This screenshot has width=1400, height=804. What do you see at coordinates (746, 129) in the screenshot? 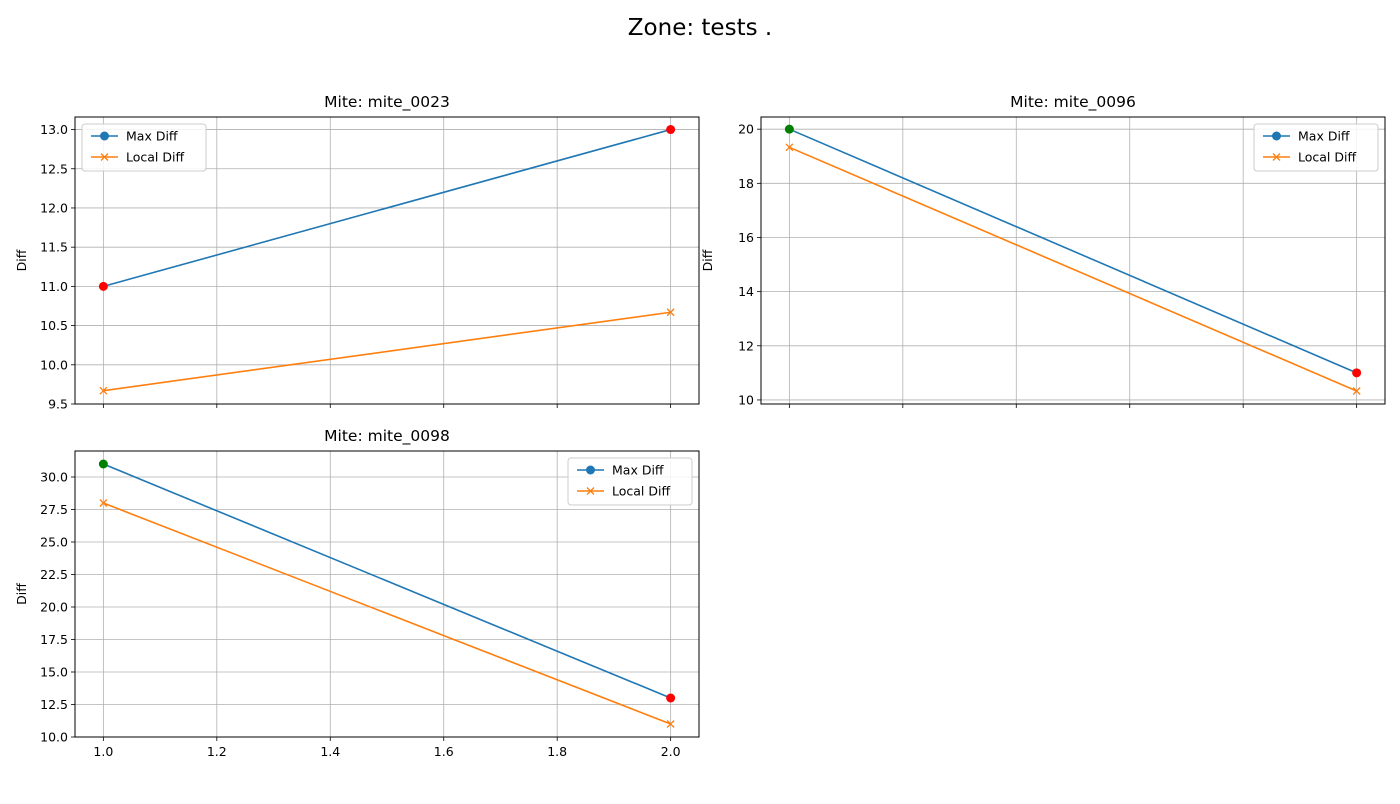
I see `y-tick-label: 20` at bounding box center [746, 129].